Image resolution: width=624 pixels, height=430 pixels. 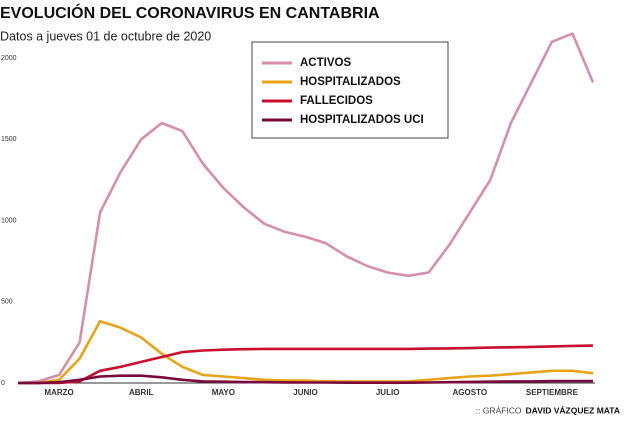 I want to click on legend-box, so click(x=350, y=90).